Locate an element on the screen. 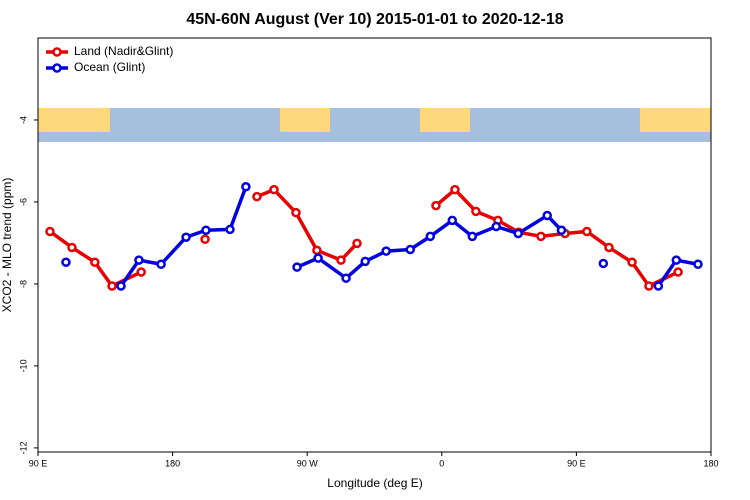 This screenshot has height=500, width=750. y-tick-label: -12 is located at coordinates (23, 447).